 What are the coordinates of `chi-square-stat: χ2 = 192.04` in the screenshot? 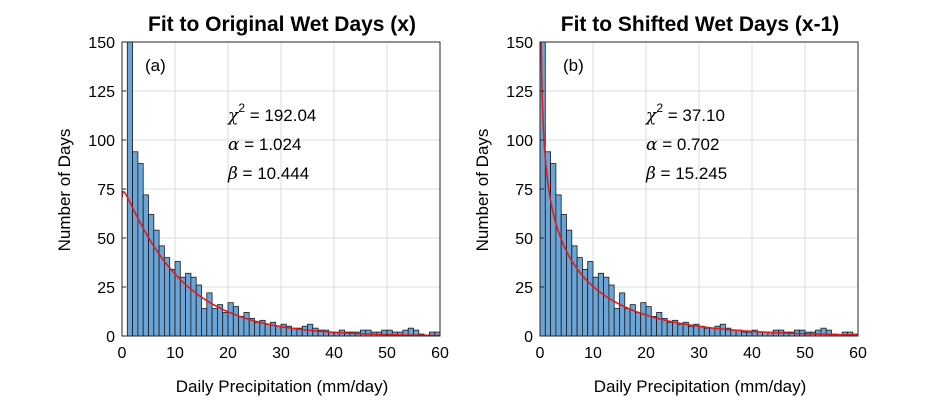 It's located at (271, 113).